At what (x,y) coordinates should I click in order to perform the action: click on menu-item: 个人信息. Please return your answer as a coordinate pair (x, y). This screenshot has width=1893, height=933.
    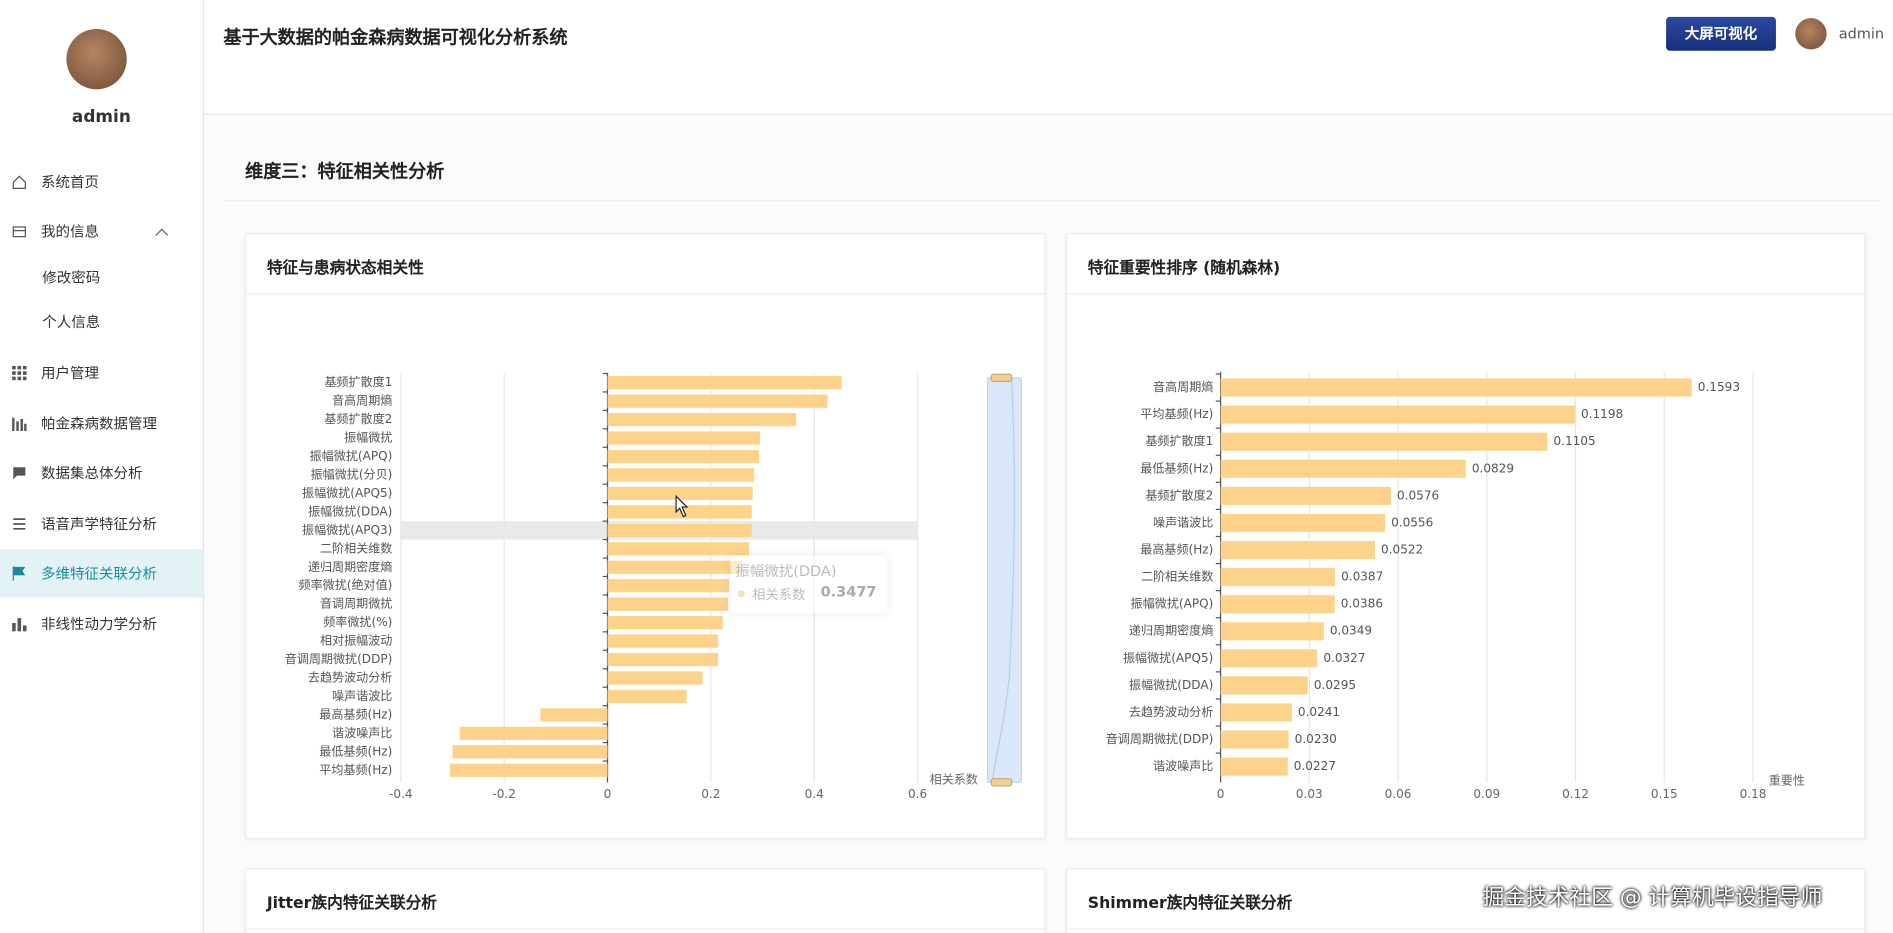
    Looking at the image, I should click on (101, 322).